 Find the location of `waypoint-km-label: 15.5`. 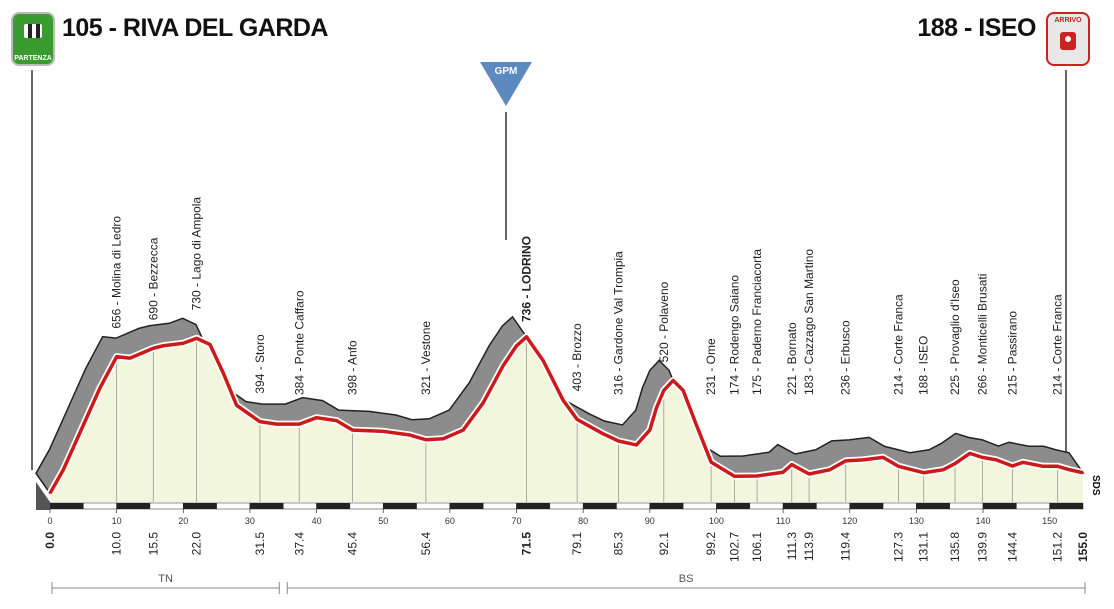

waypoint-km-label: 15.5 is located at coordinates (153, 544).